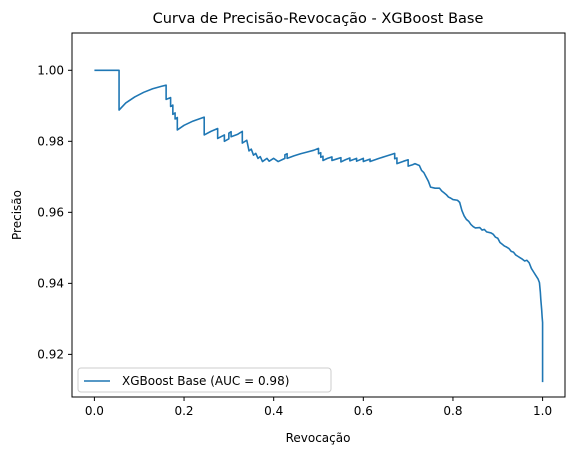 This screenshot has height=455, width=576. Describe the element at coordinates (94, 411) in the screenshot. I see `x-tick-label: 0.0` at that location.